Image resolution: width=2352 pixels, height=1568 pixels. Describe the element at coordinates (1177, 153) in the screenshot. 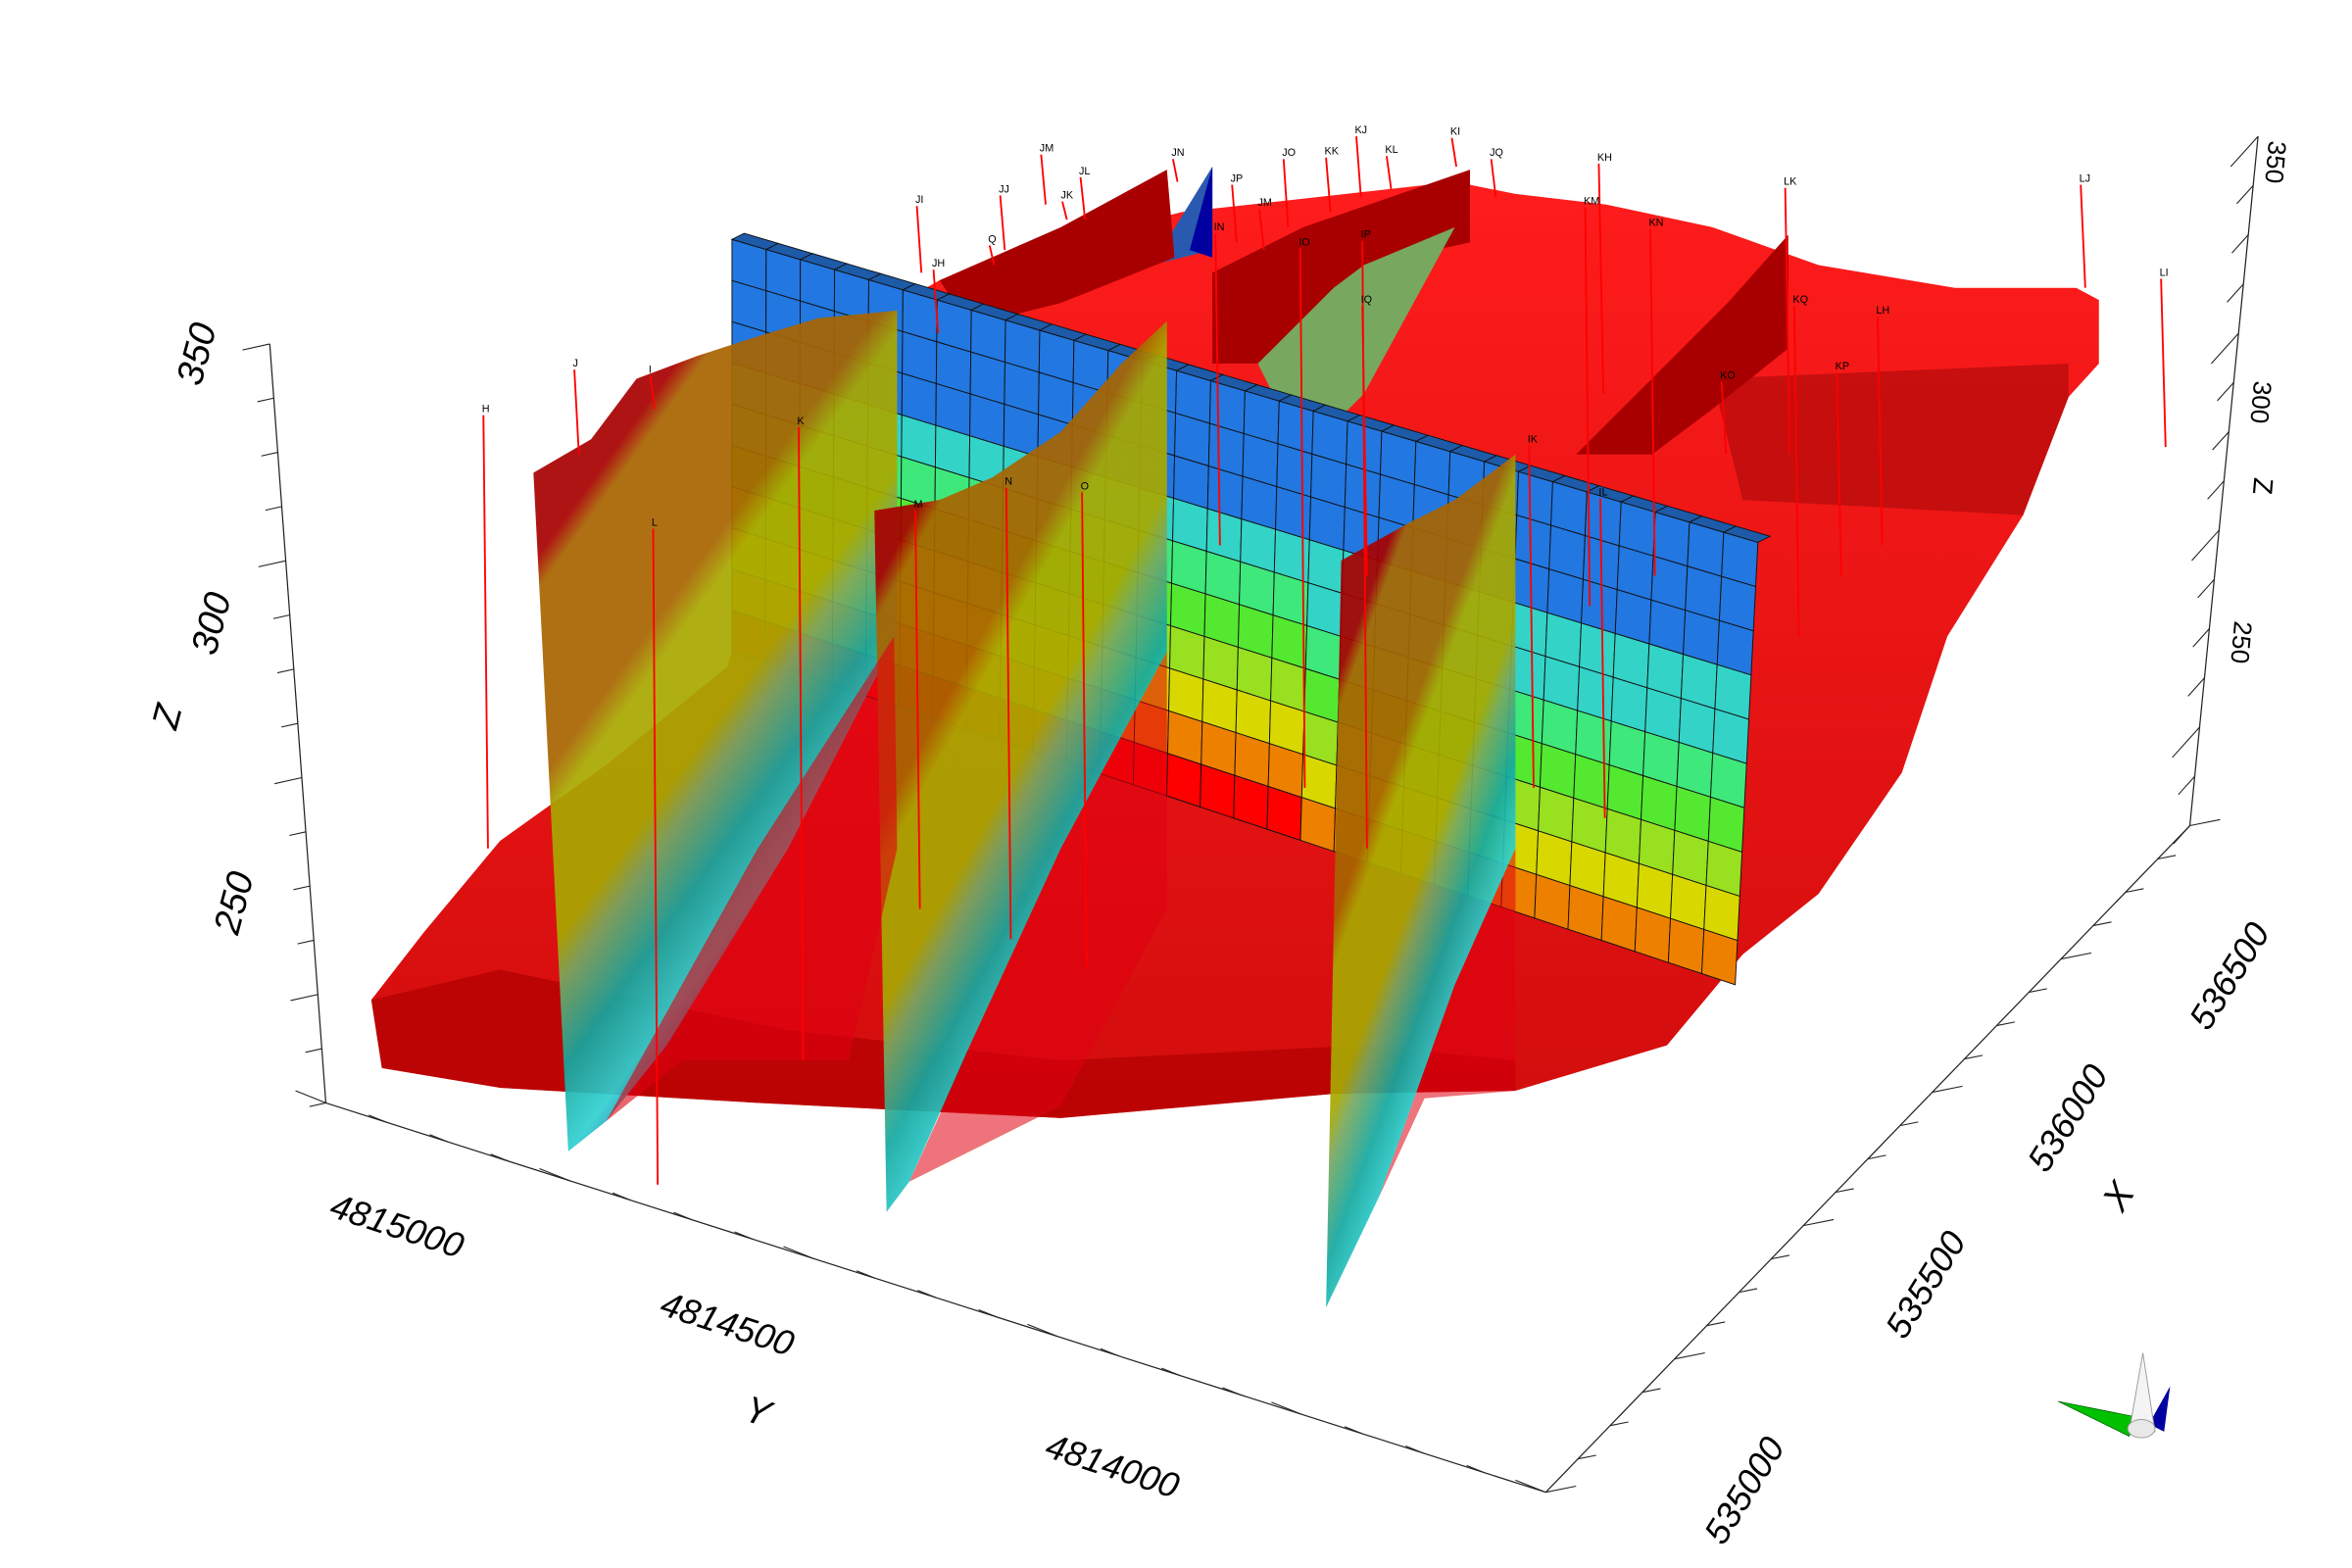

I see `borehole-label: JN` at that location.